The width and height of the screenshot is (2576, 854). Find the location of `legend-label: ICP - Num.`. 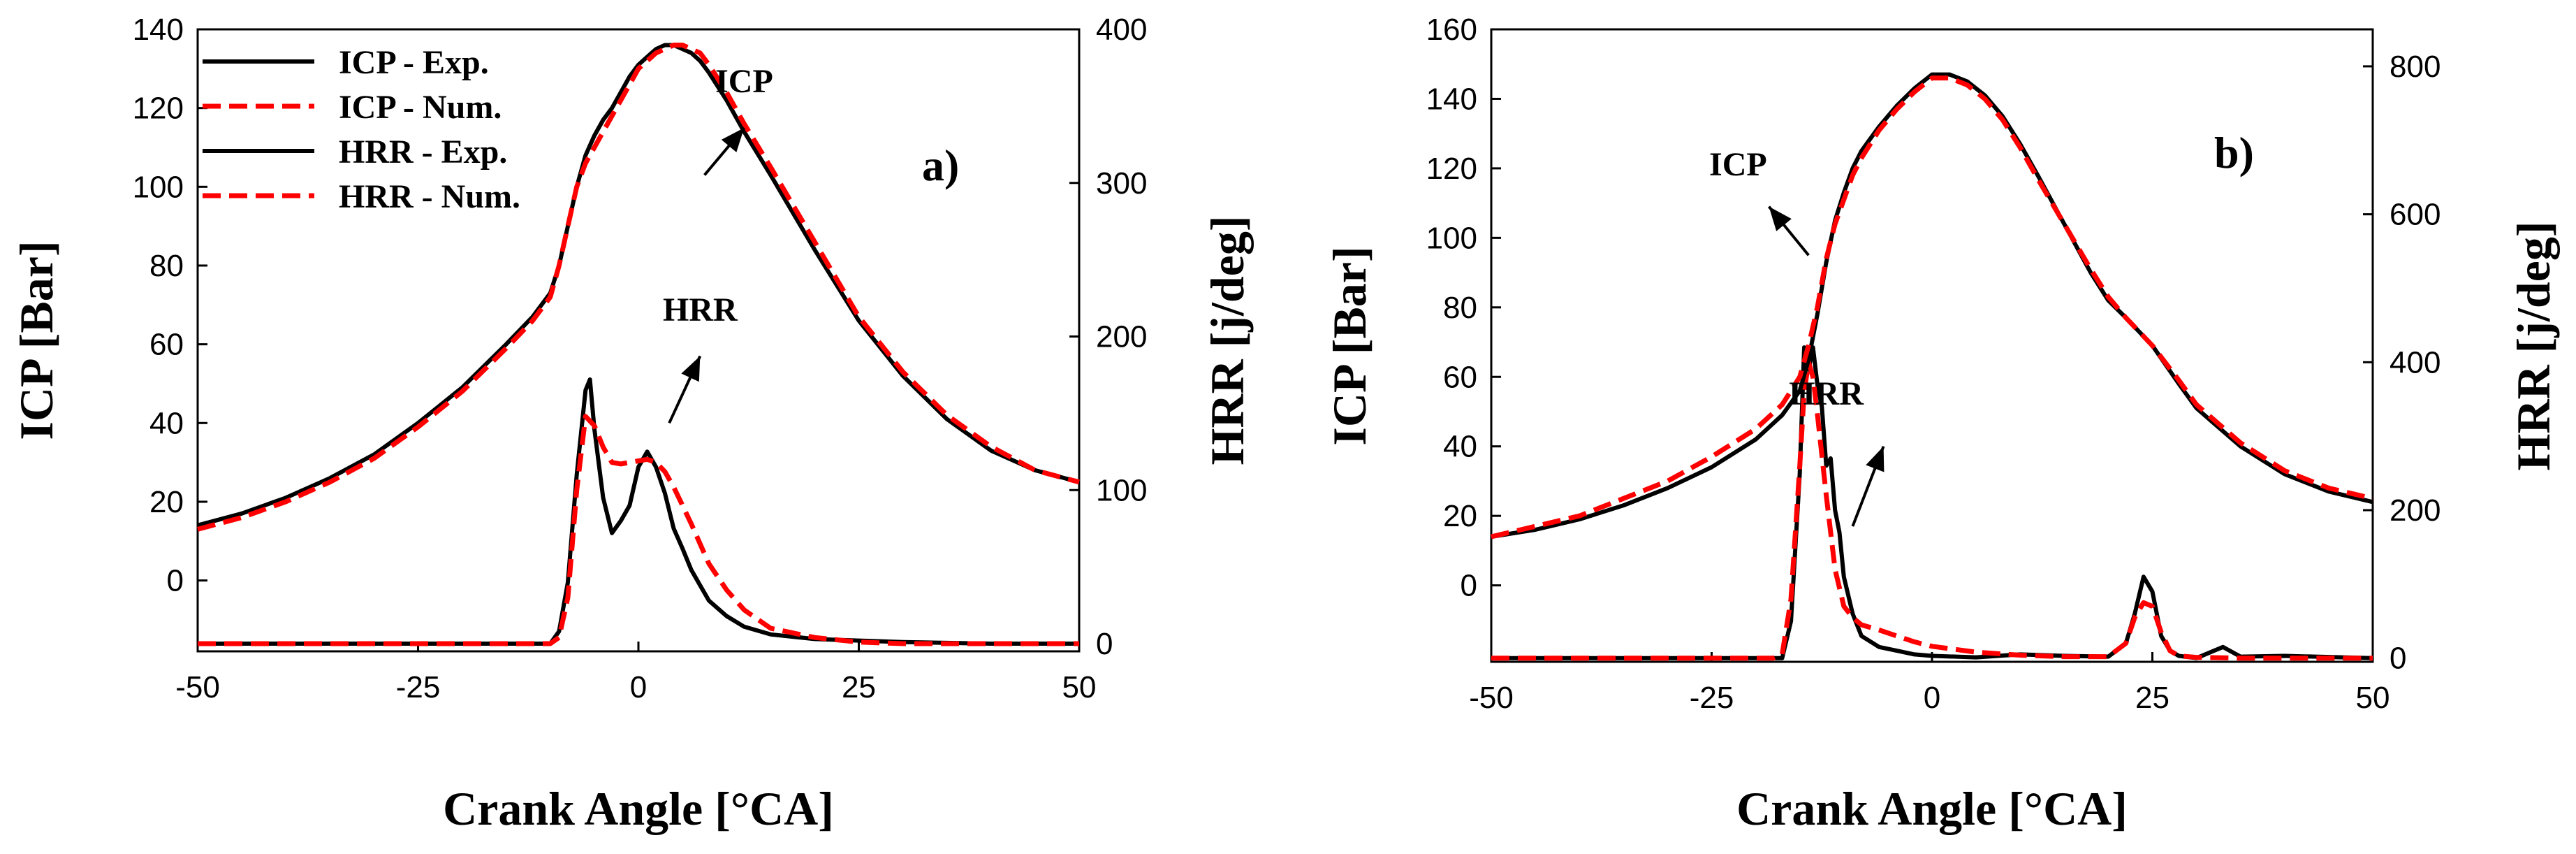

legend-label: ICP - Num. is located at coordinates (421, 107).